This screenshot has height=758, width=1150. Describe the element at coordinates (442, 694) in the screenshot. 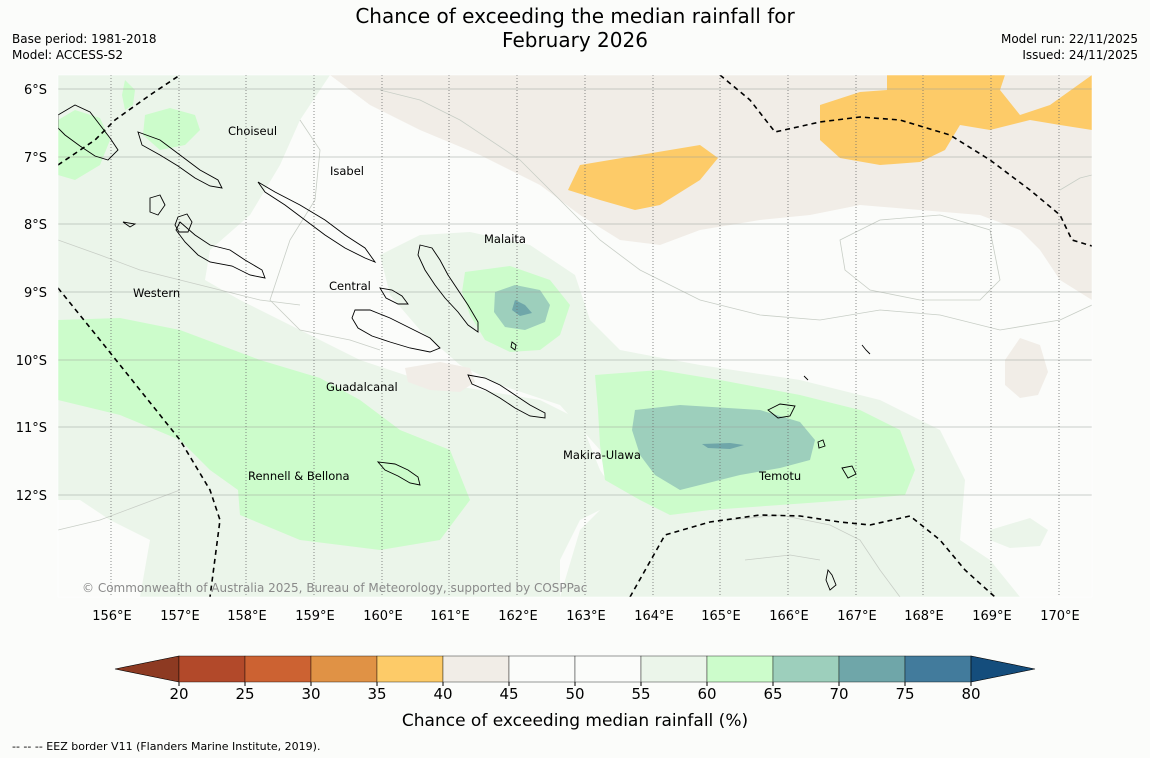

I see `colorbar-tick-label: 40` at that location.